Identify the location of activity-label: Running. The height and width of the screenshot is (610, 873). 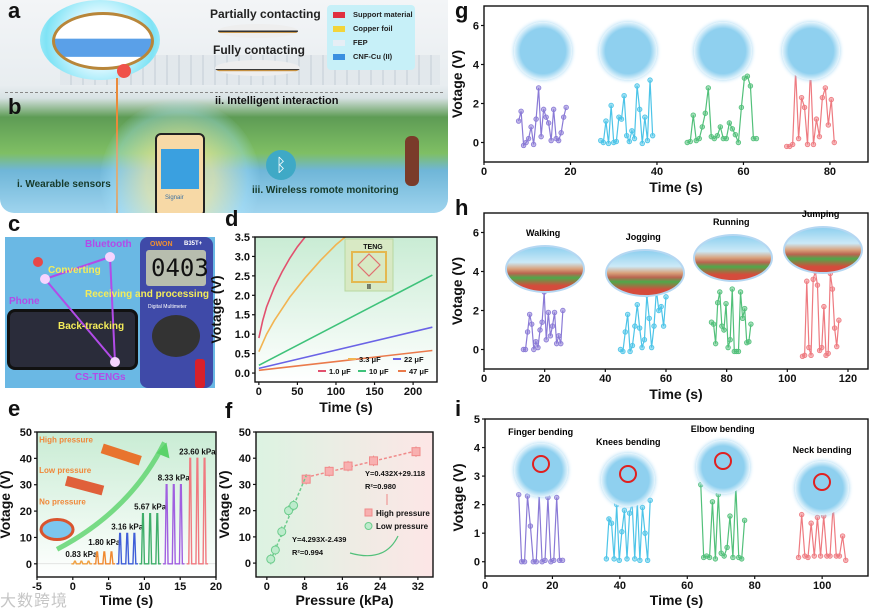
(731, 222).